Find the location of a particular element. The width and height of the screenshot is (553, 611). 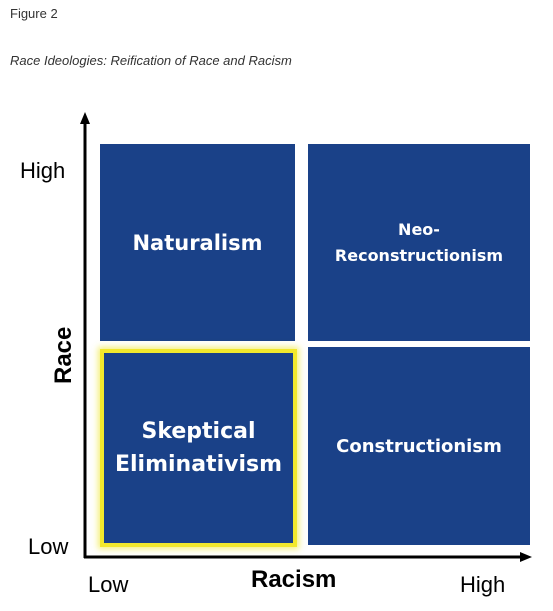

quadrant-neo-reconstructionism: Neo- Reconstructionism is located at coordinates (419, 242).